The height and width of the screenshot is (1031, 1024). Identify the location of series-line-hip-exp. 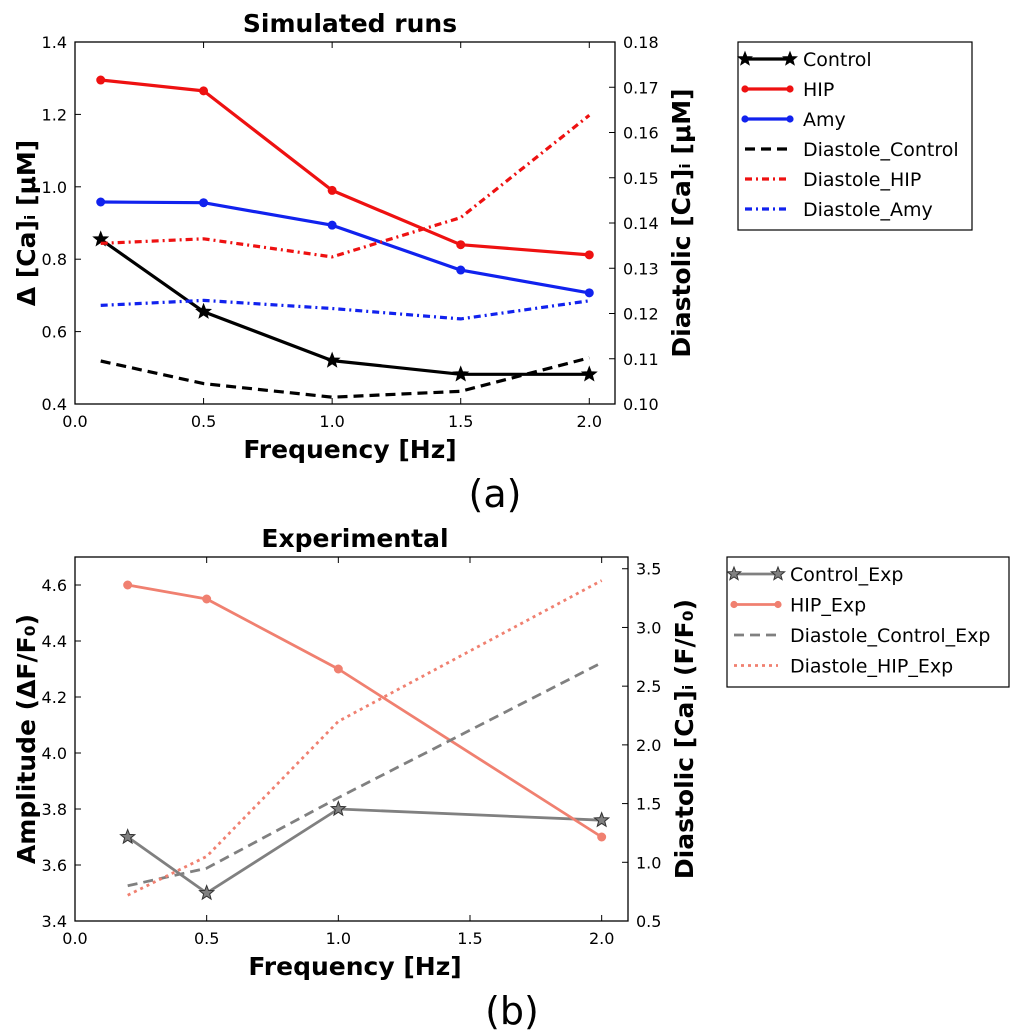
(365, 711).